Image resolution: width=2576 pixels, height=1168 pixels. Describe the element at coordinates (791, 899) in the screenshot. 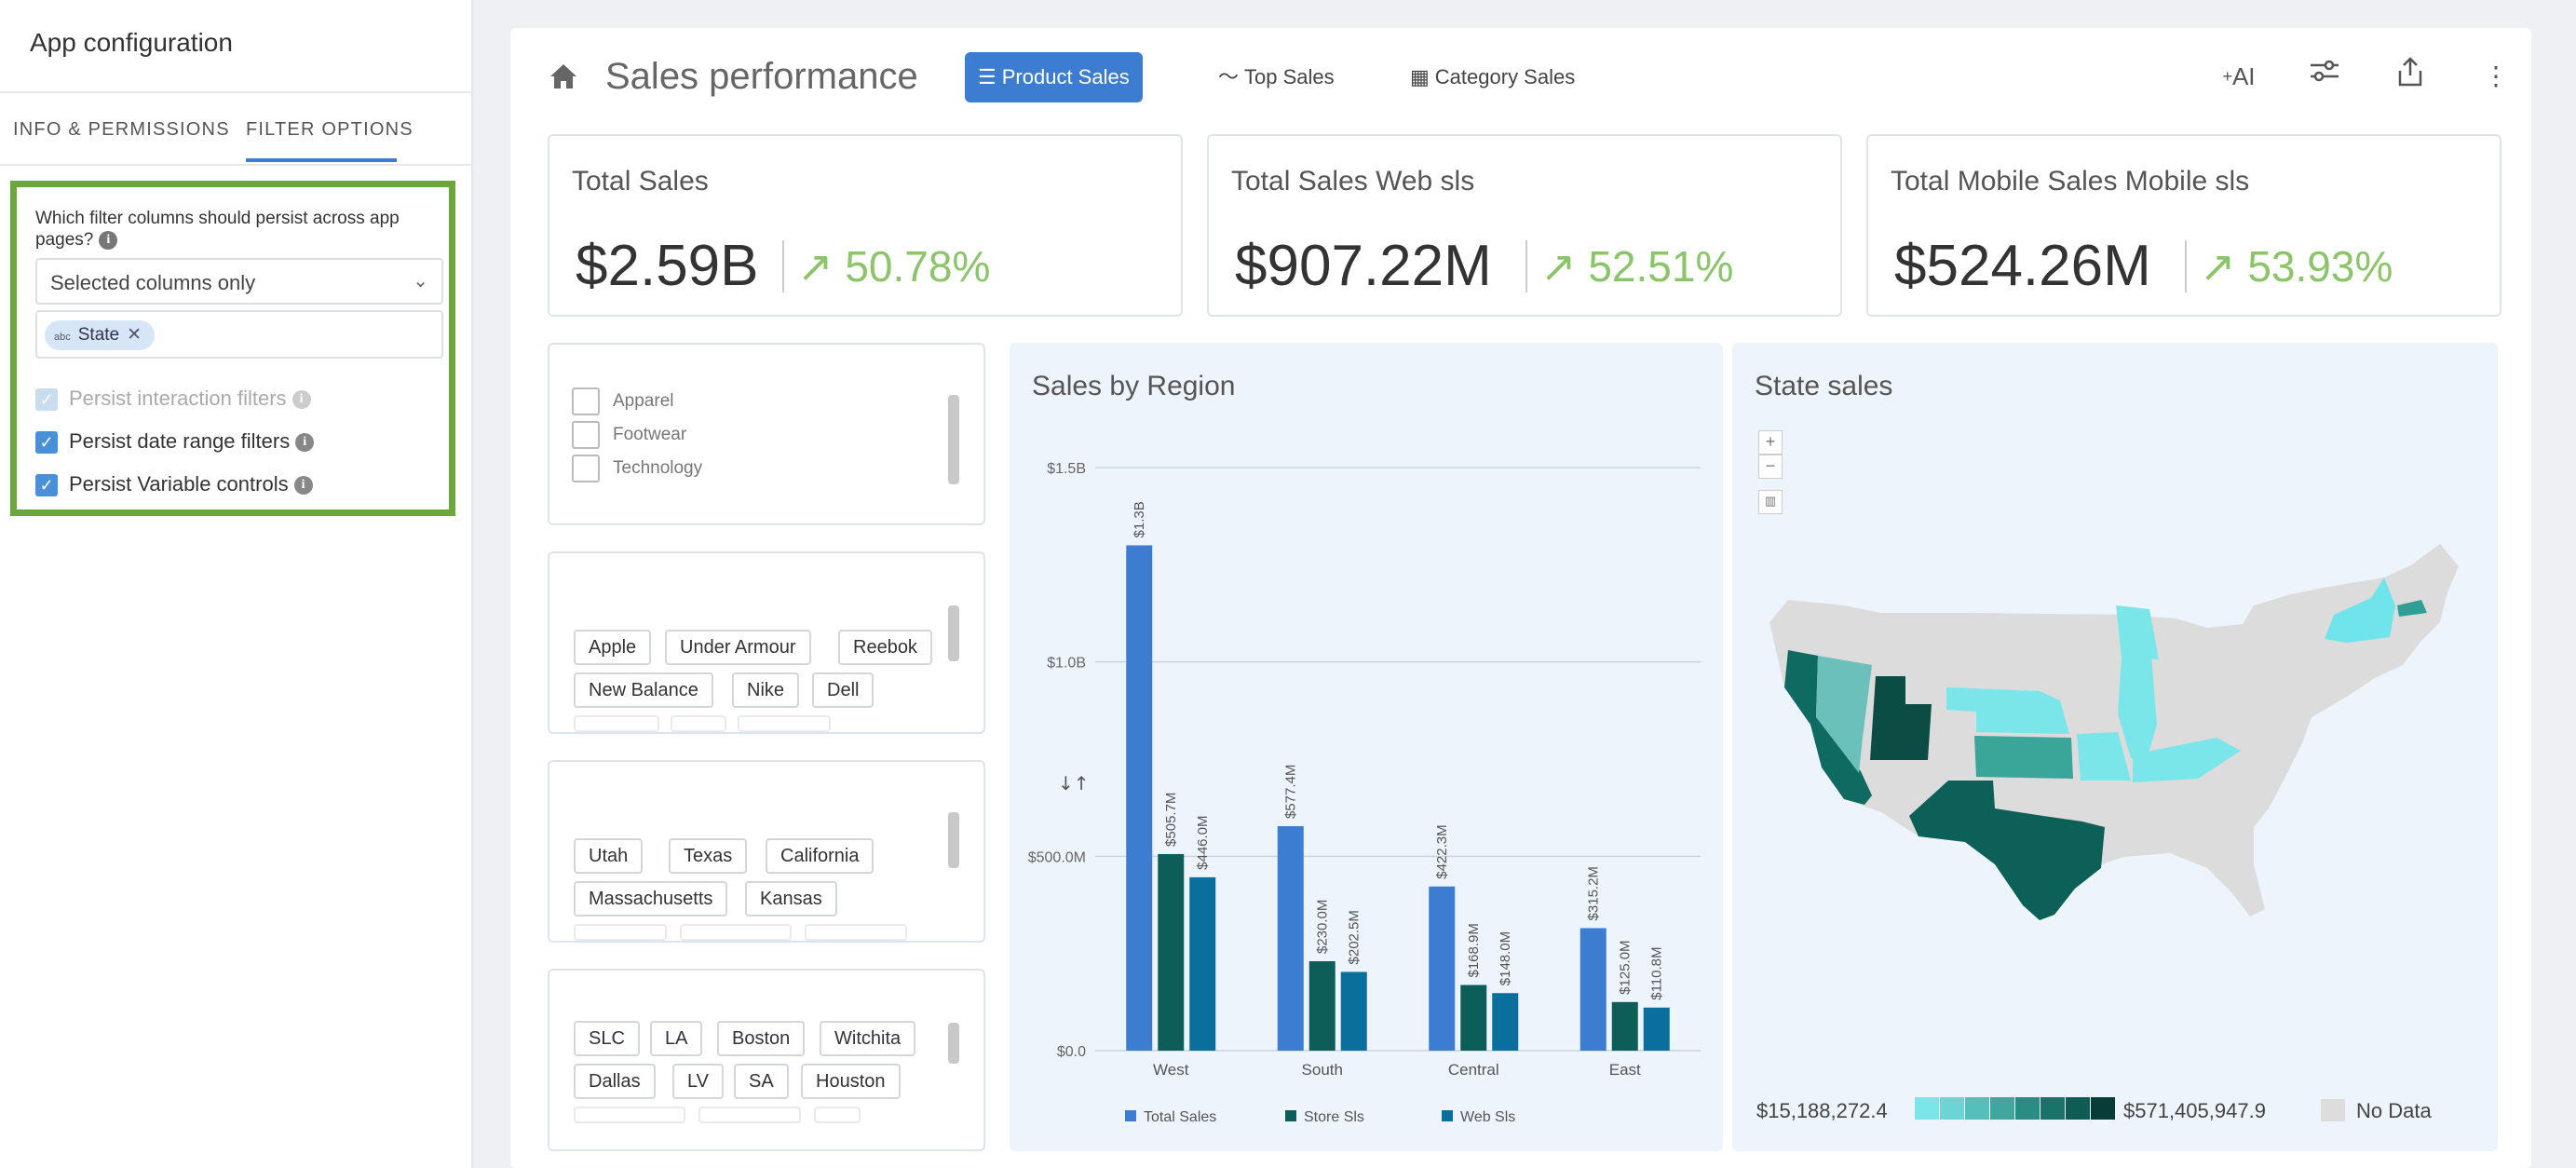

I see `state-tag: Kansas` at that location.